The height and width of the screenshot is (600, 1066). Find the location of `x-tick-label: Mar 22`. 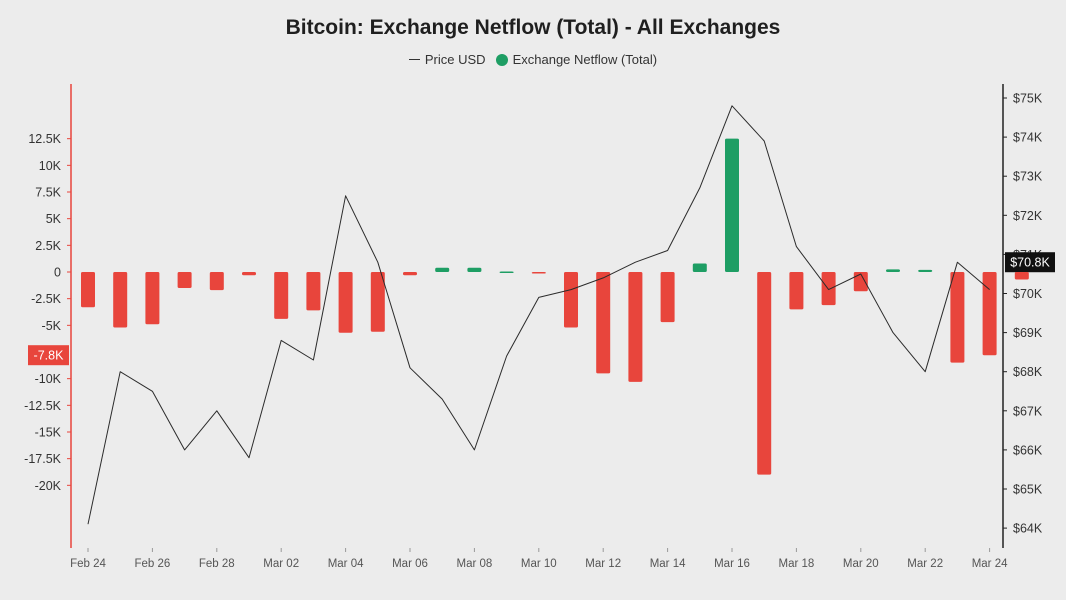

x-tick-label: Mar 22 is located at coordinates (925, 564).